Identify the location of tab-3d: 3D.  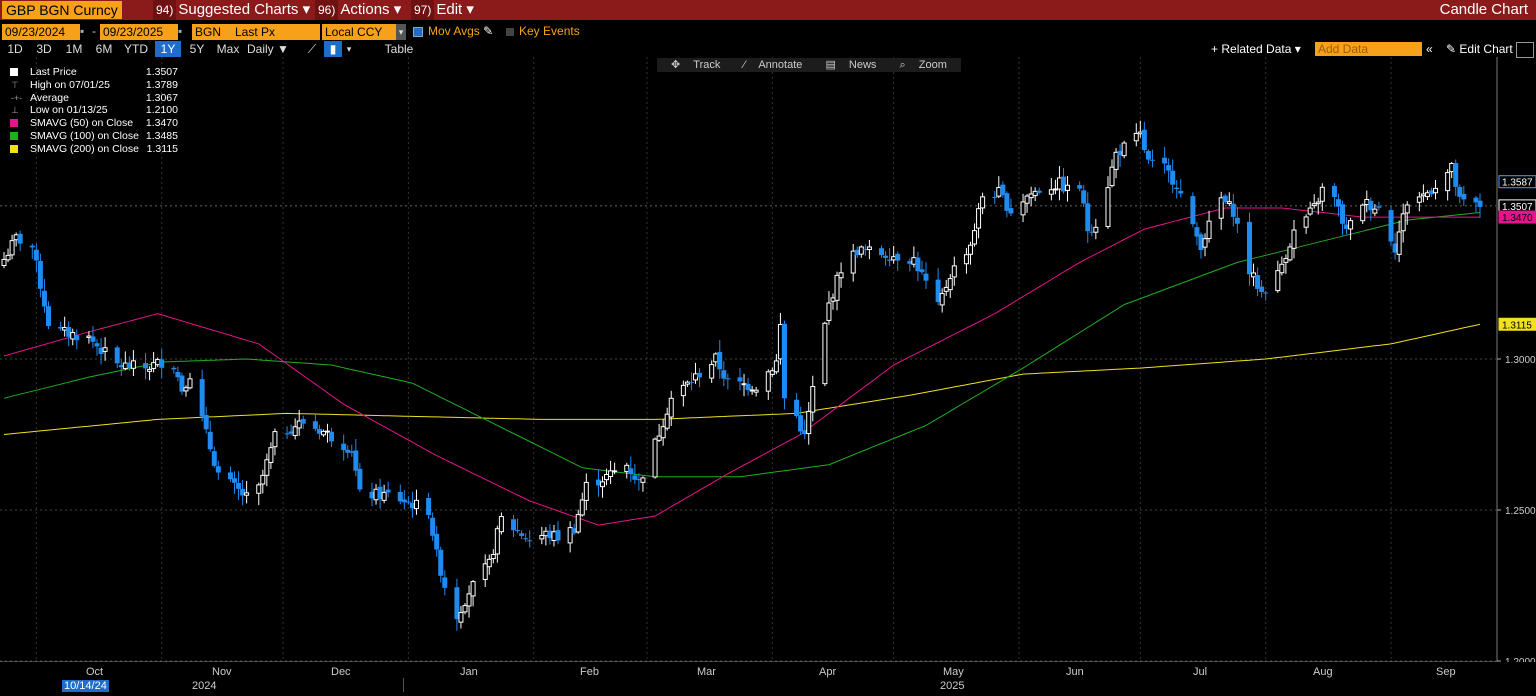
(44, 49).